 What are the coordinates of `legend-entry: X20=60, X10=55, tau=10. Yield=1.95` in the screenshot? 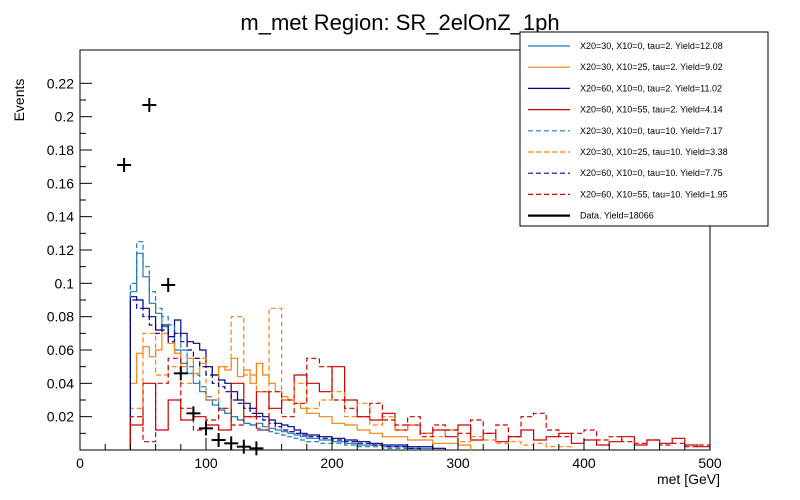 It's located at (654, 194).